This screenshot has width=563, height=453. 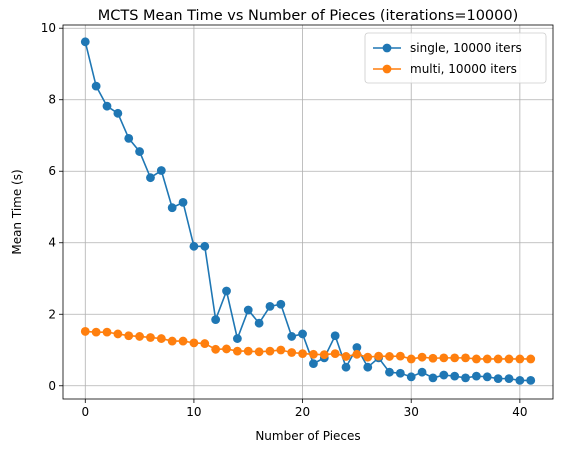 What do you see at coordinates (52, 100) in the screenshot?
I see `y-tick-label: 8` at bounding box center [52, 100].